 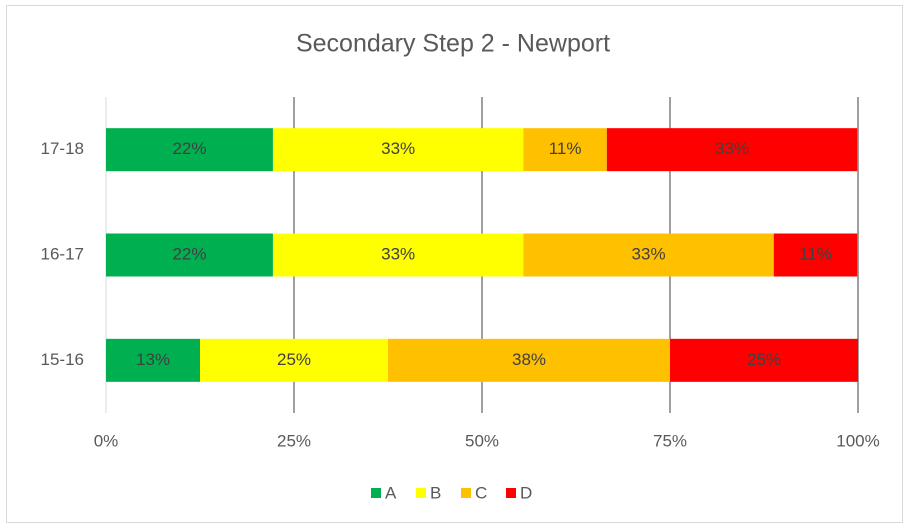 What do you see at coordinates (294, 440) in the screenshot?
I see `x-tick-label: 25%` at bounding box center [294, 440].